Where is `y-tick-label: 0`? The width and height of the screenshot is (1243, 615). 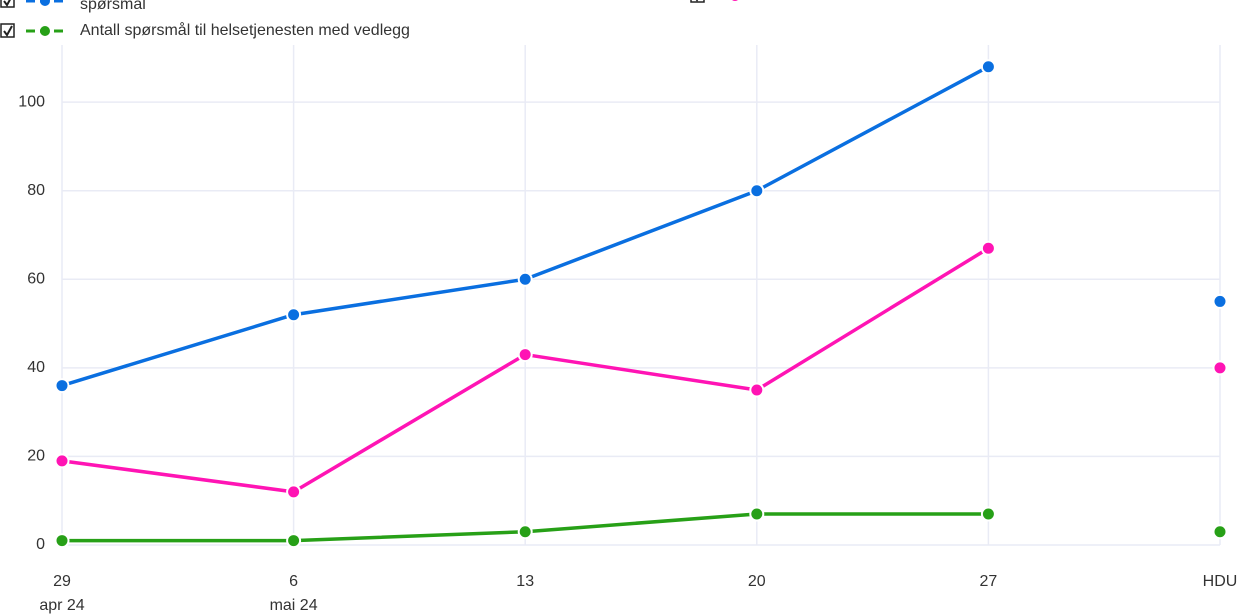
y-tick-label: 0 is located at coordinates (40, 544).